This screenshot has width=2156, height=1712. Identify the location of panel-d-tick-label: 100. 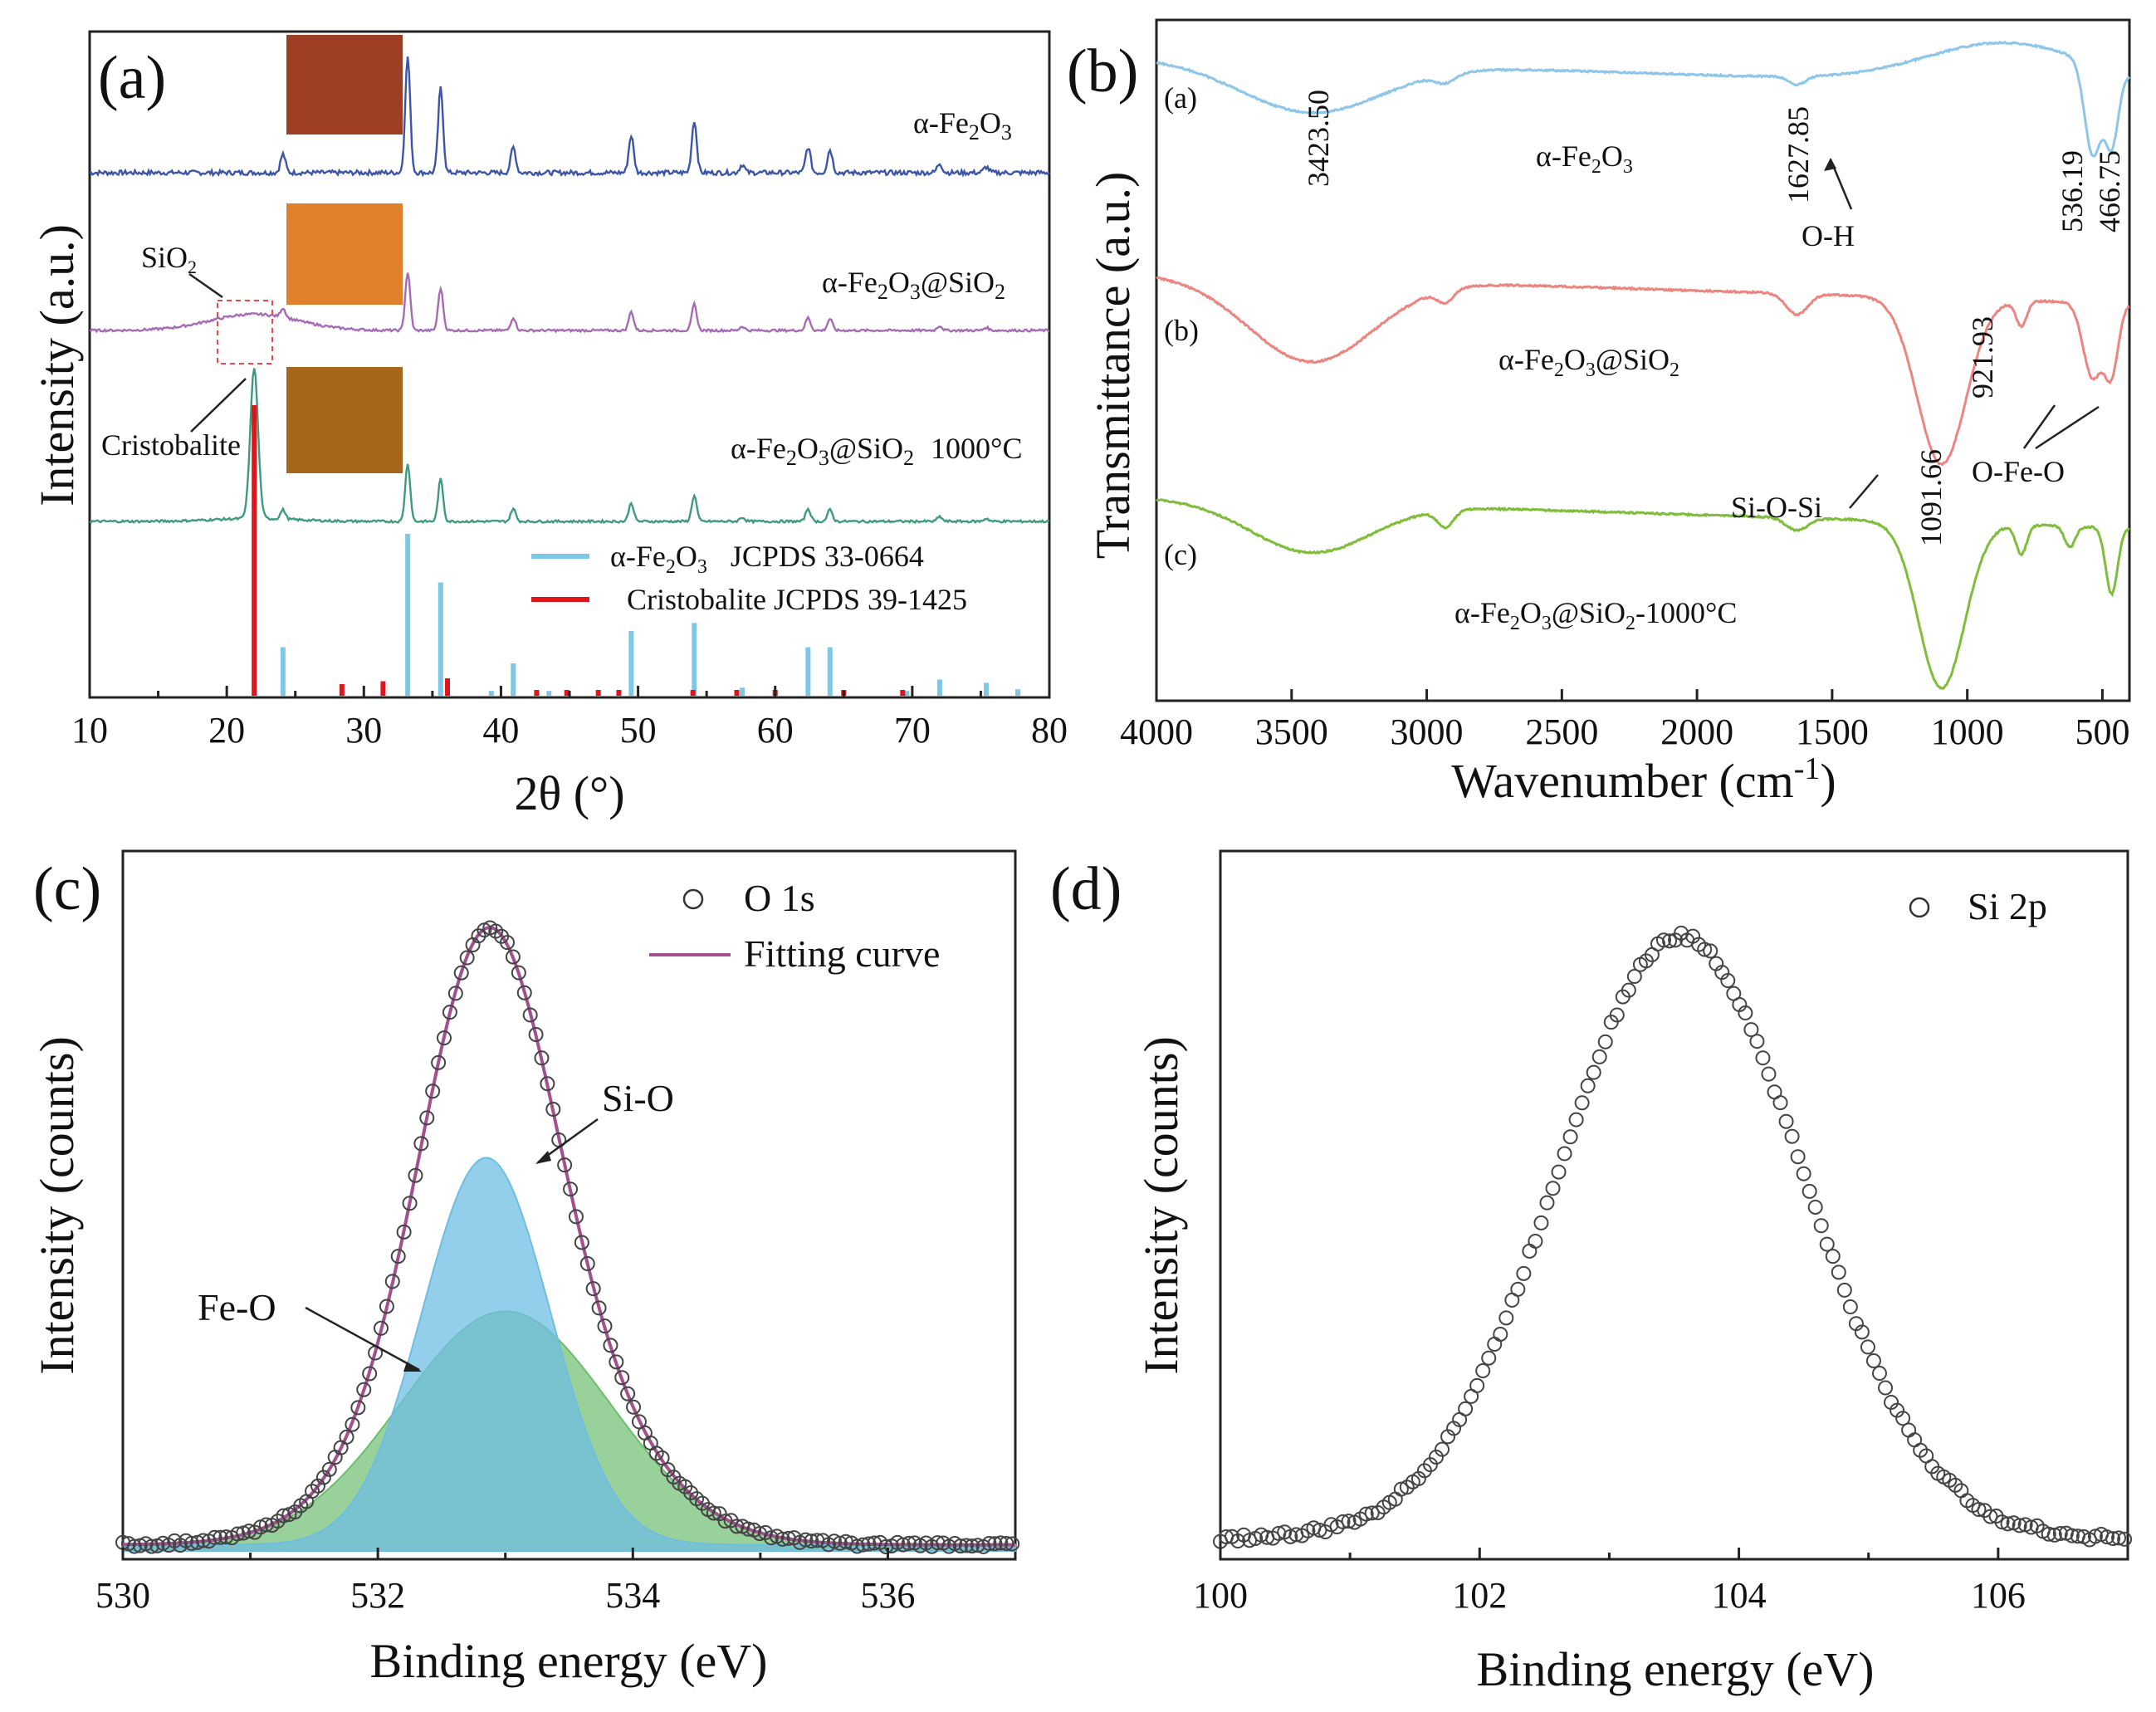
(1220, 1595).